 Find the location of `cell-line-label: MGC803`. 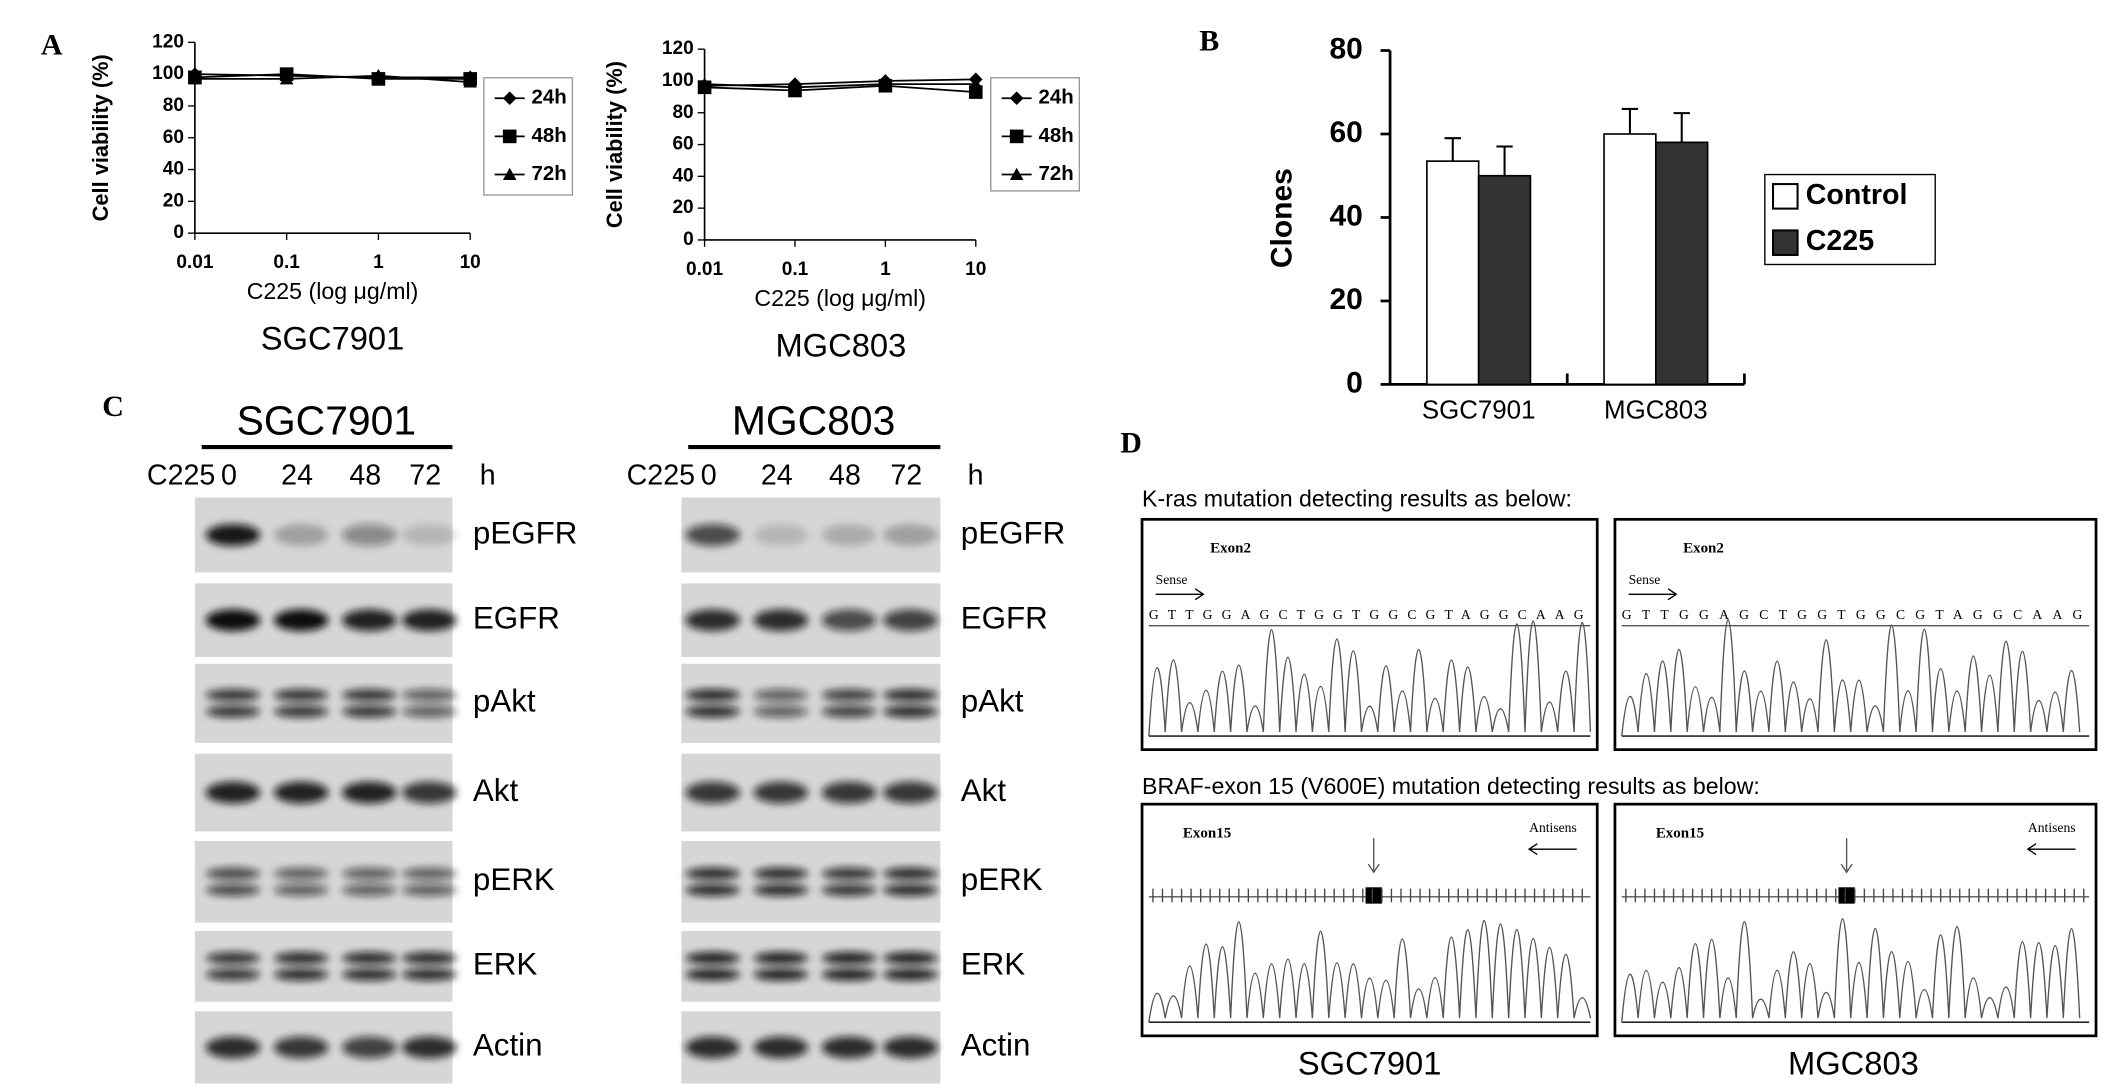

cell-line-label: MGC803 is located at coordinates (814, 421).